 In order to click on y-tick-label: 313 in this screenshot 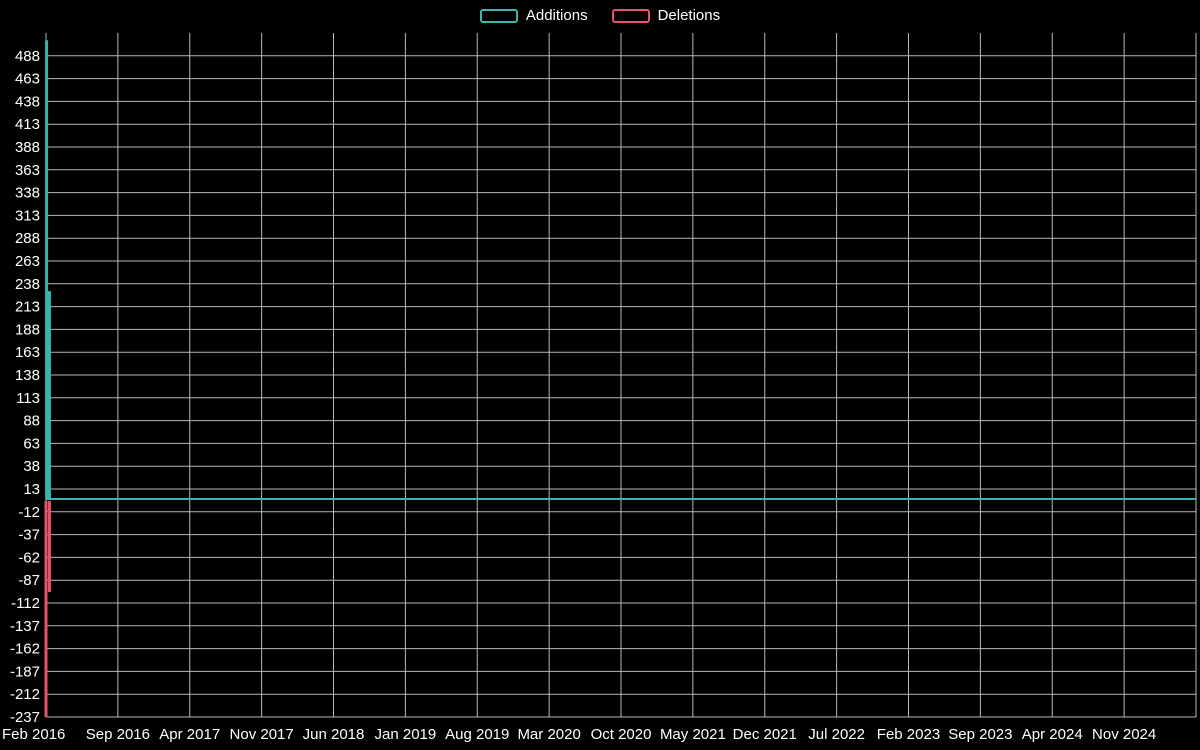, I will do `click(27, 215)`.